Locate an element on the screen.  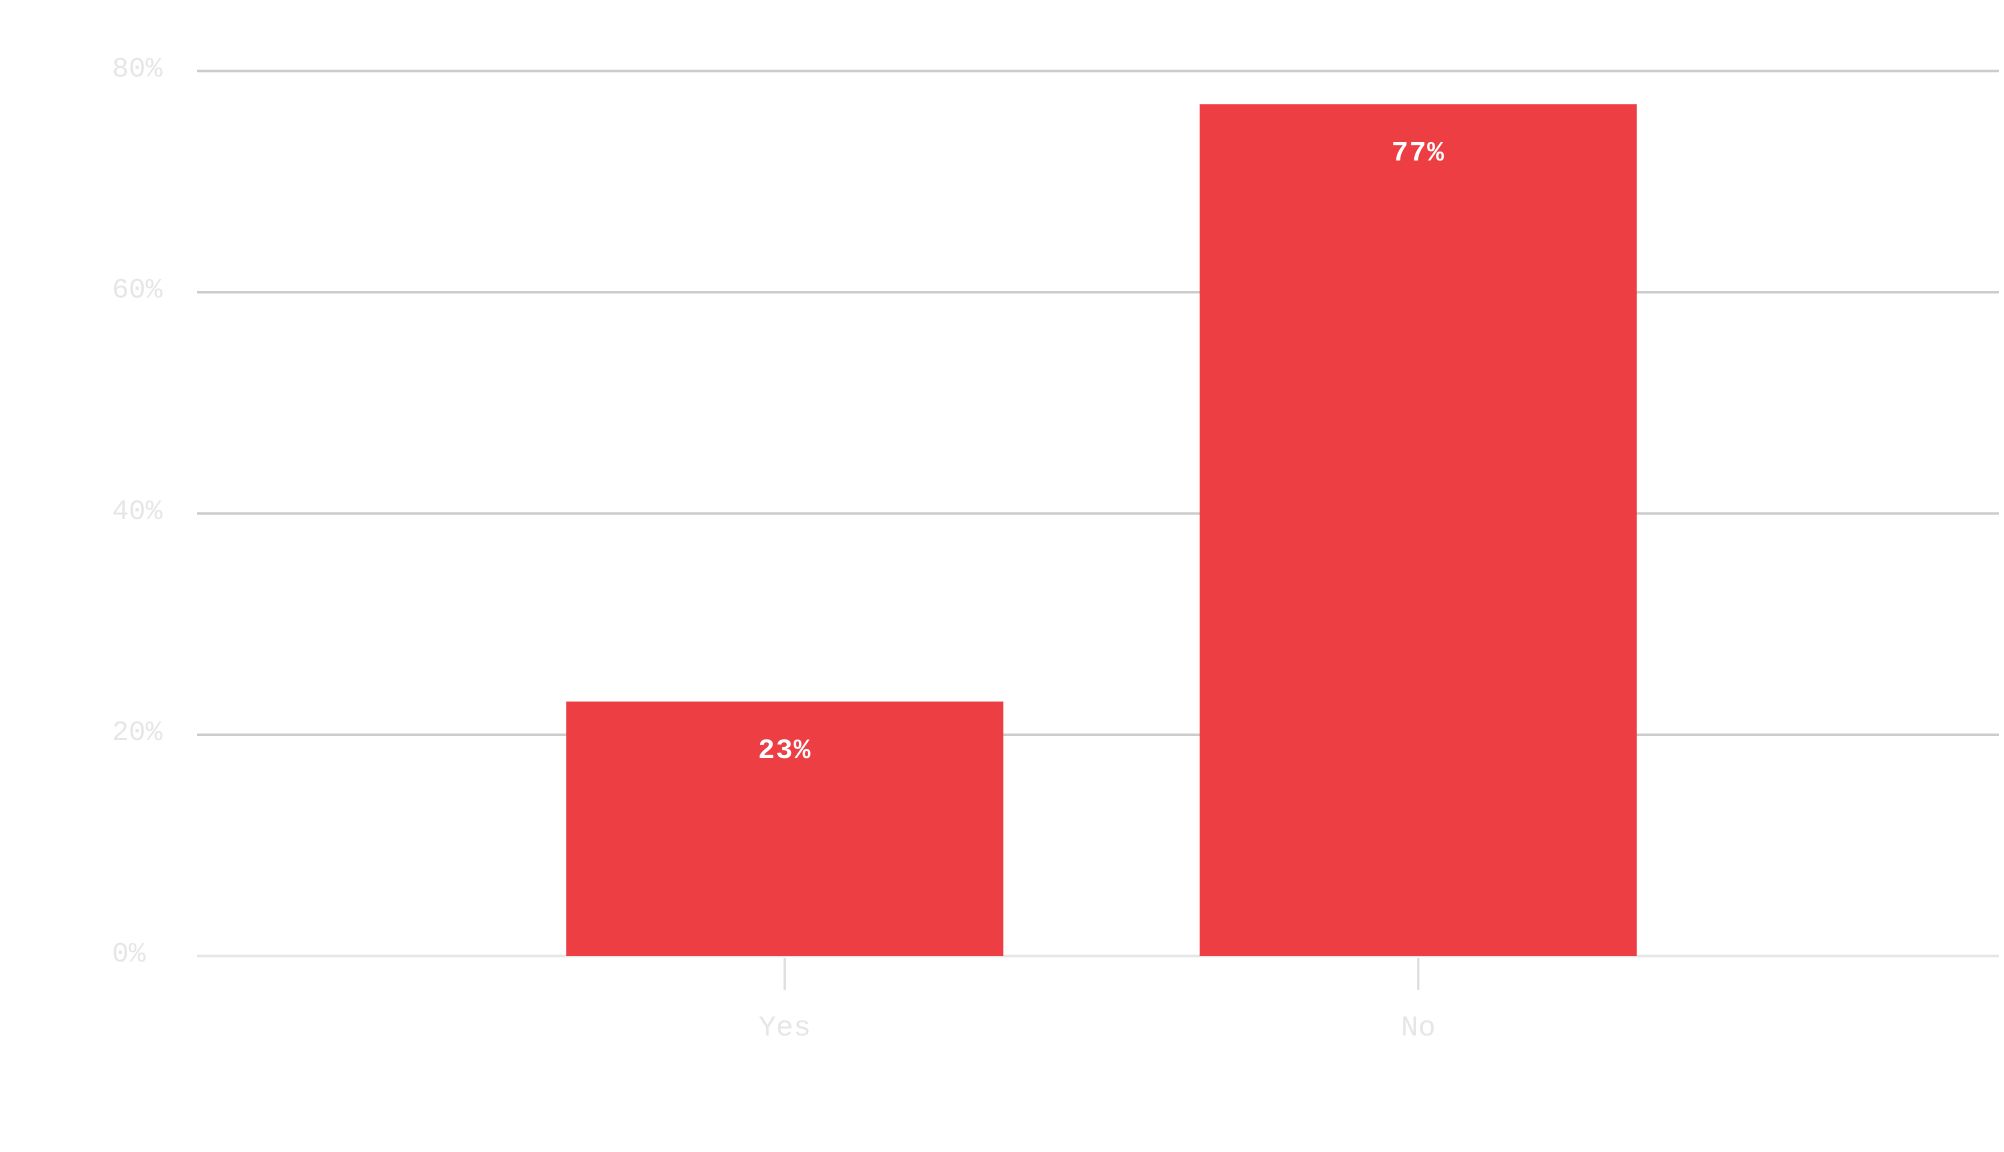
x-tick-label: Yes is located at coordinates (785, 1028).